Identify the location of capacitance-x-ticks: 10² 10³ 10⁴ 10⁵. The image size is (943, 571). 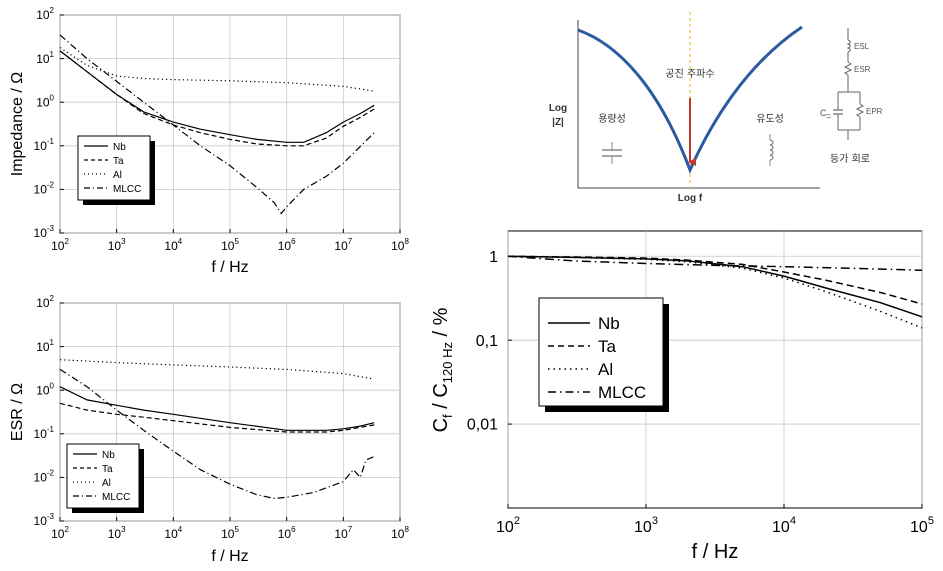
(715, 520).